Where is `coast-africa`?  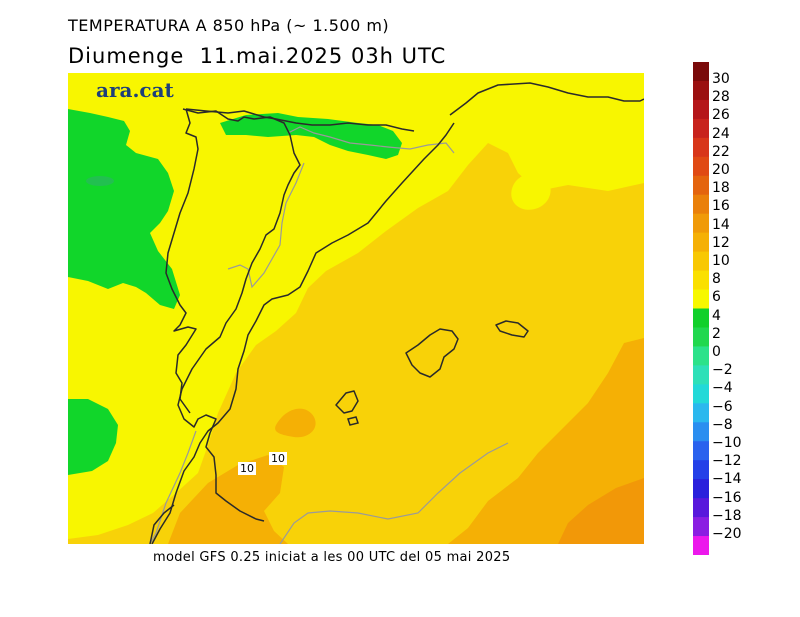
coast-africa is located at coordinates (162, 524).